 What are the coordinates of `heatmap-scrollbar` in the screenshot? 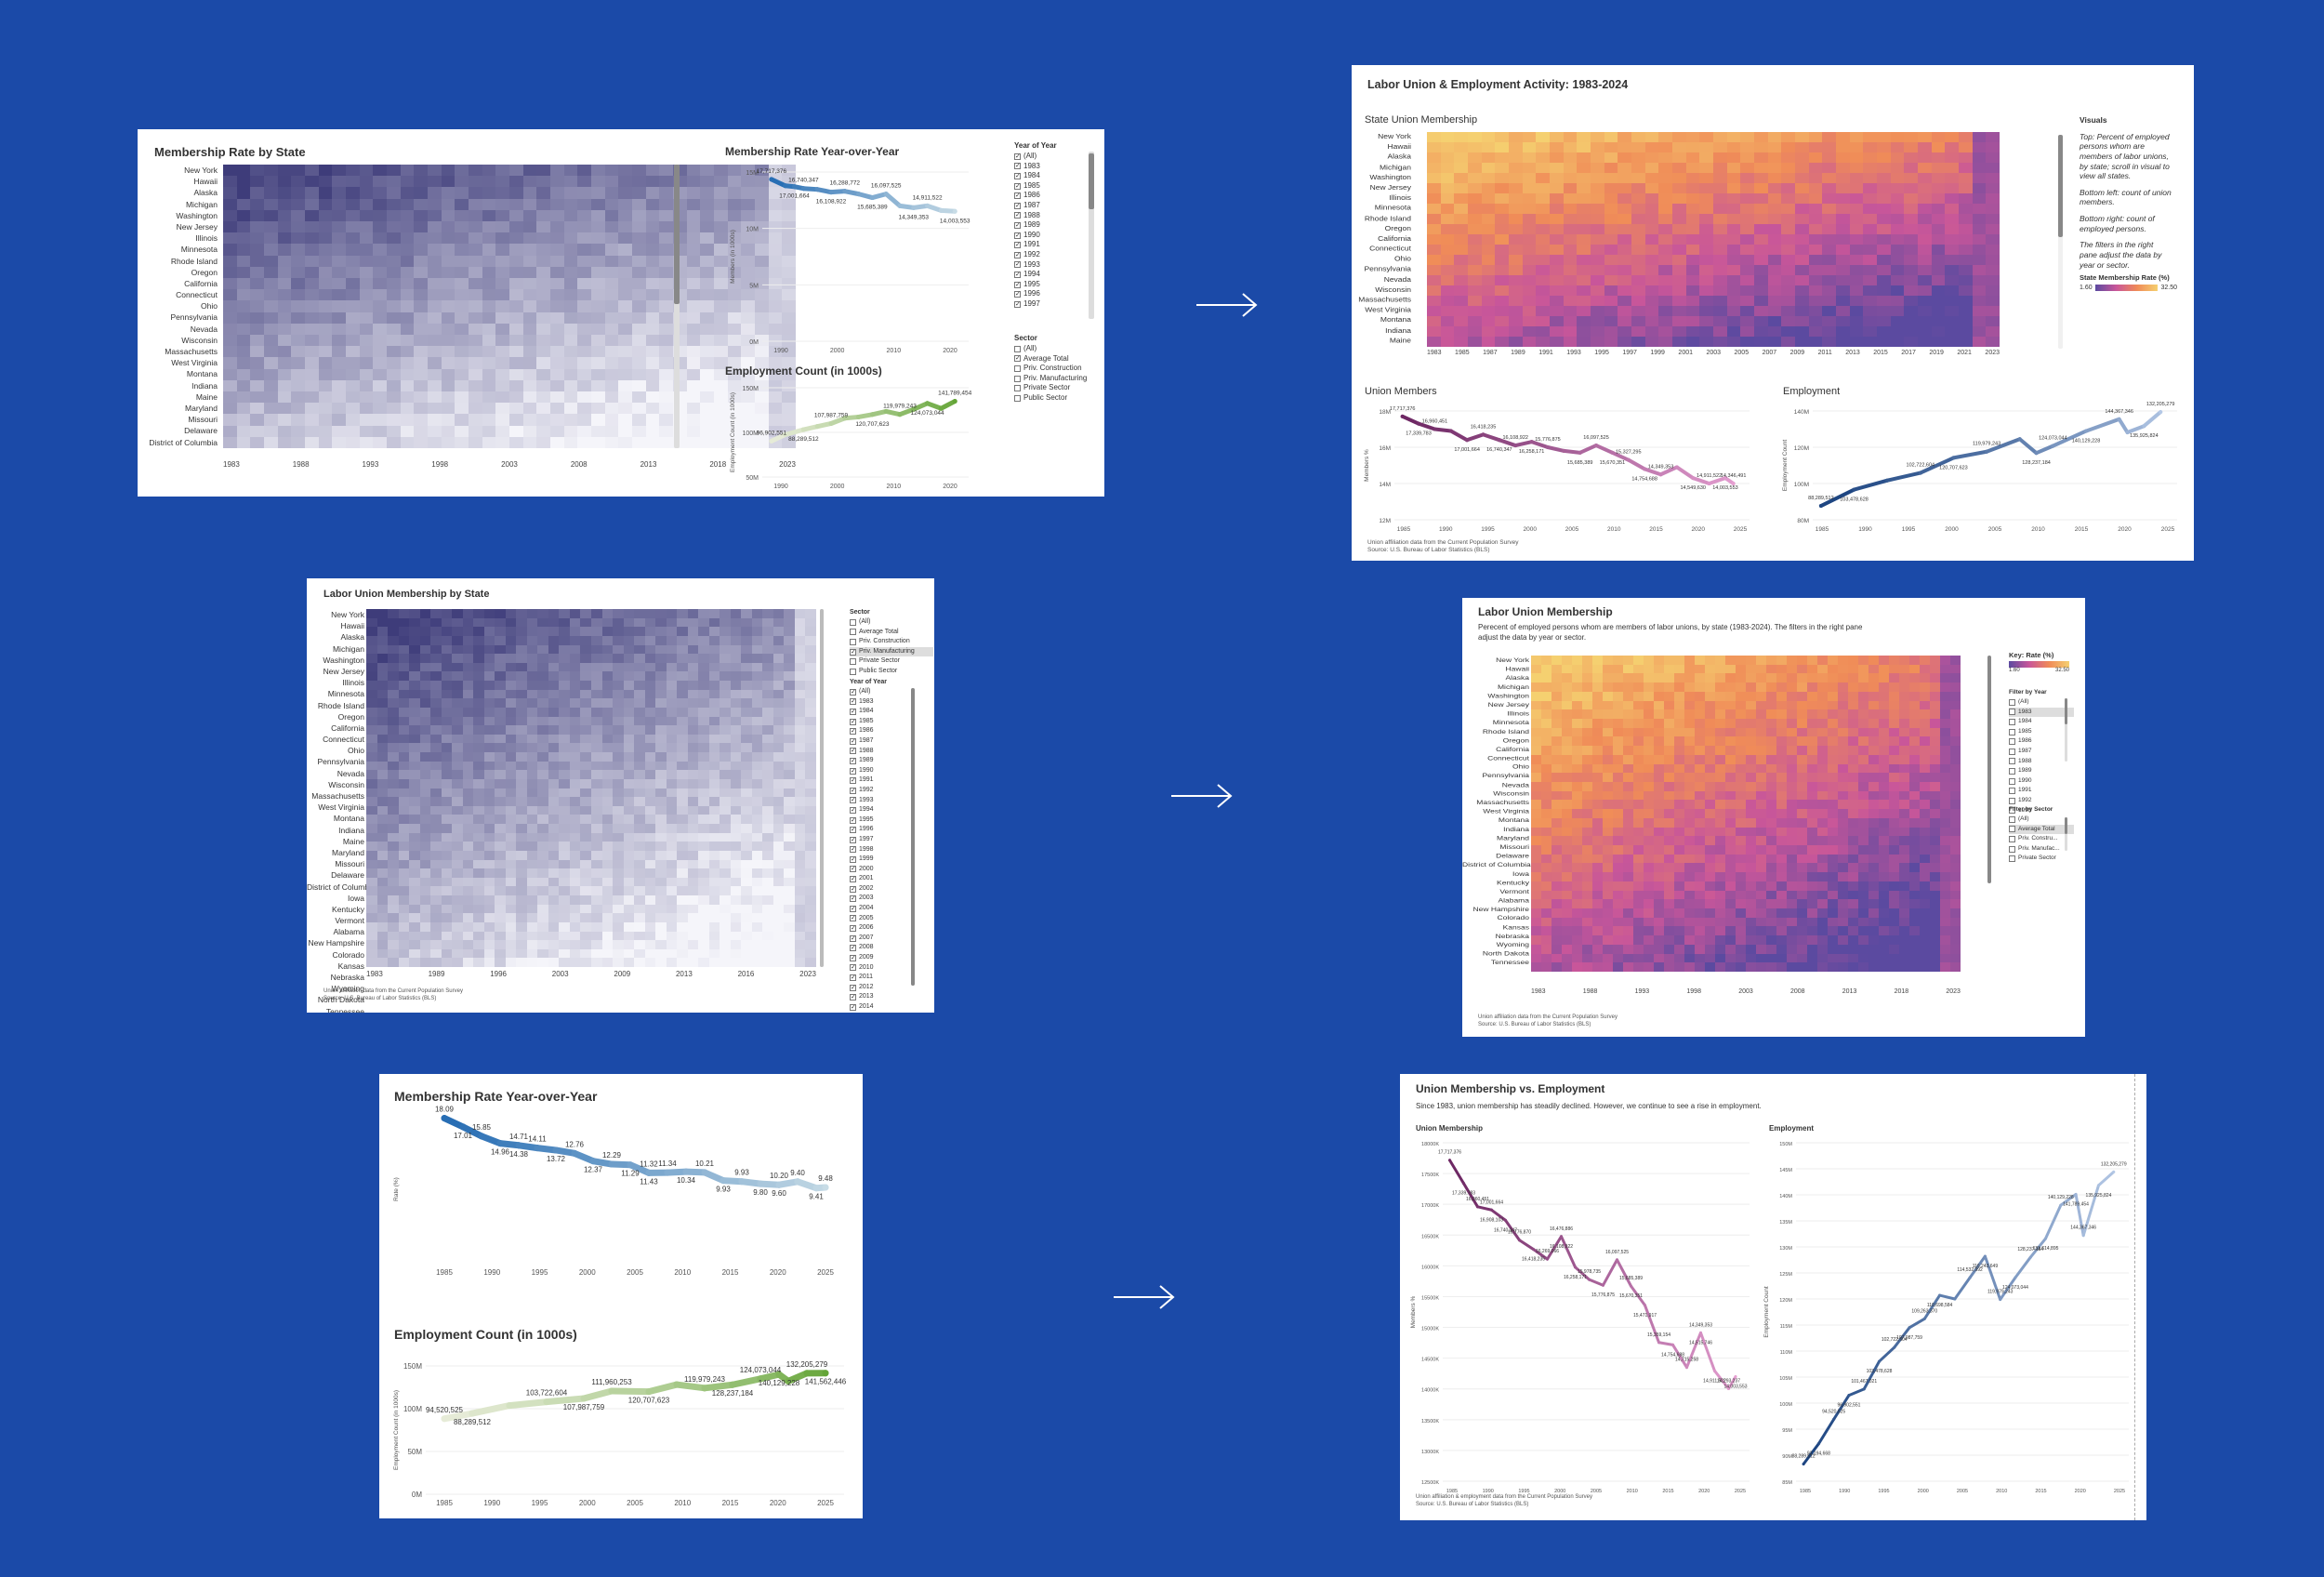 It's located at (2060, 242).